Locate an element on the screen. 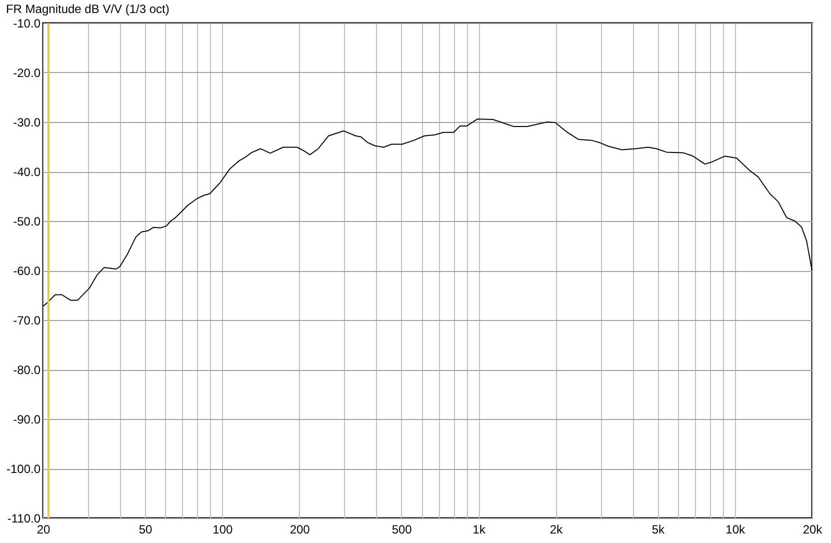 This screenshot has width=831, height=543. y-tick-label: -100.0 is located at coordinates (23, 469).